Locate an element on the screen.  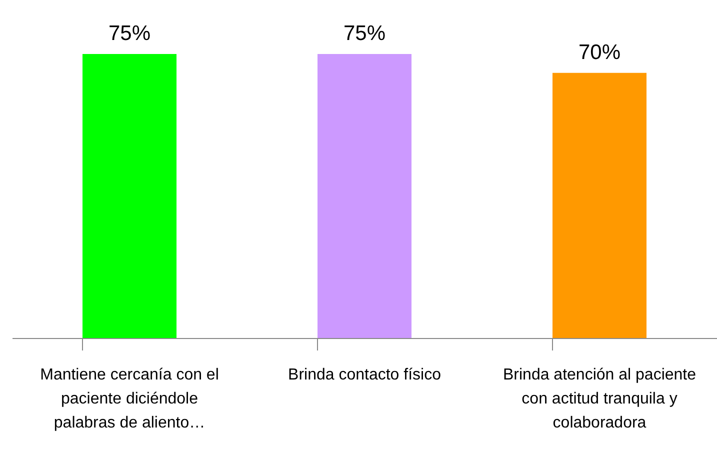
data-label: 70% is located at coordinates (599, 52).